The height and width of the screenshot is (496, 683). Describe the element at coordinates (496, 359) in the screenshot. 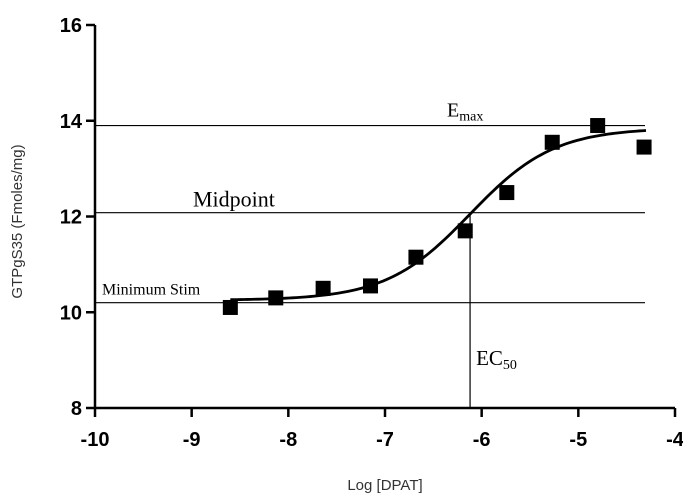

I see `ec50-label: EC50` at that location.